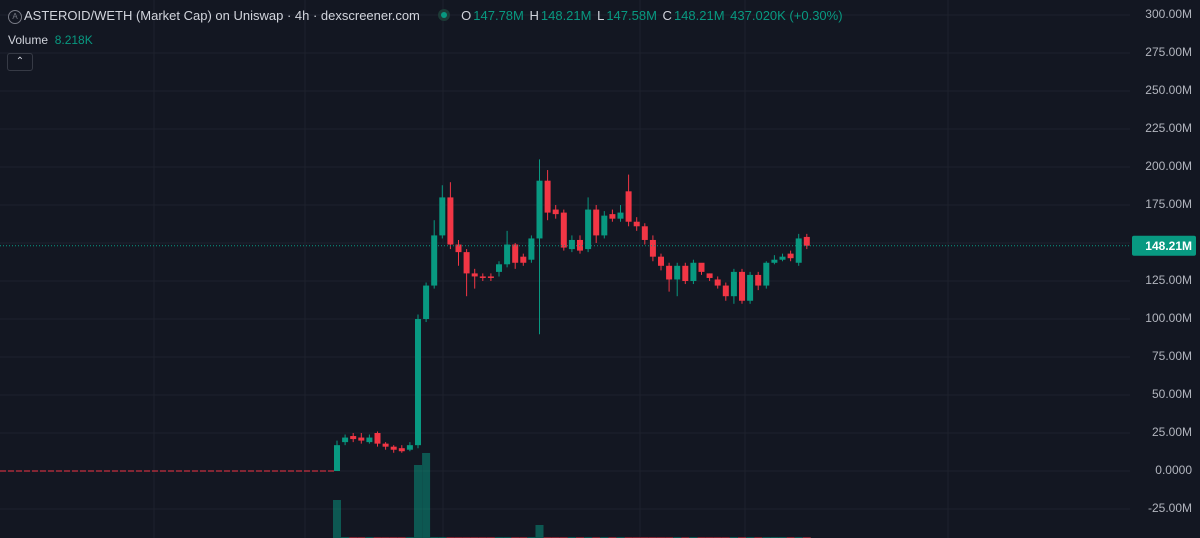  Describe the element at coordinates (1168, 166) in the screenshot. I see `y-tick-label: 200.00M` at that location.